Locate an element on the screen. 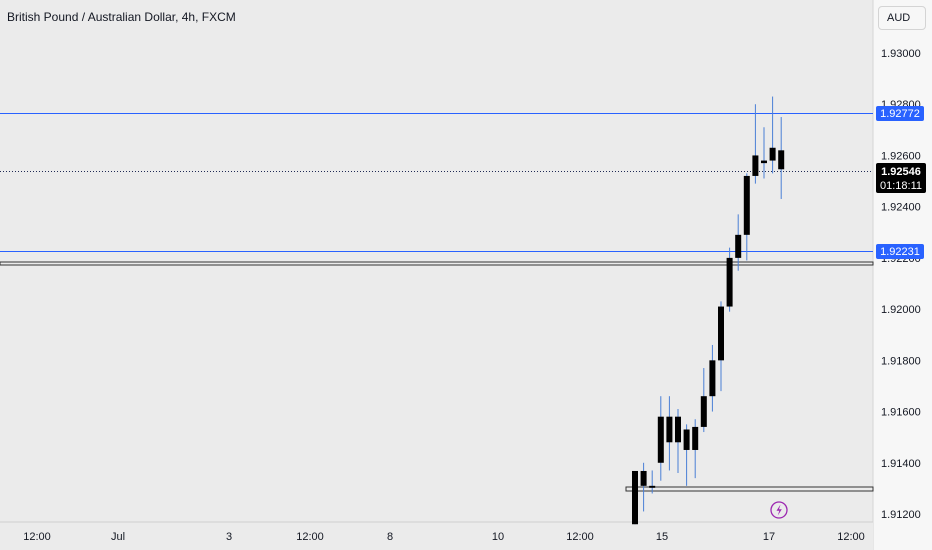 This screenshot has width=932, height=550. time-axis-panel is located at coordinates (436, 536).